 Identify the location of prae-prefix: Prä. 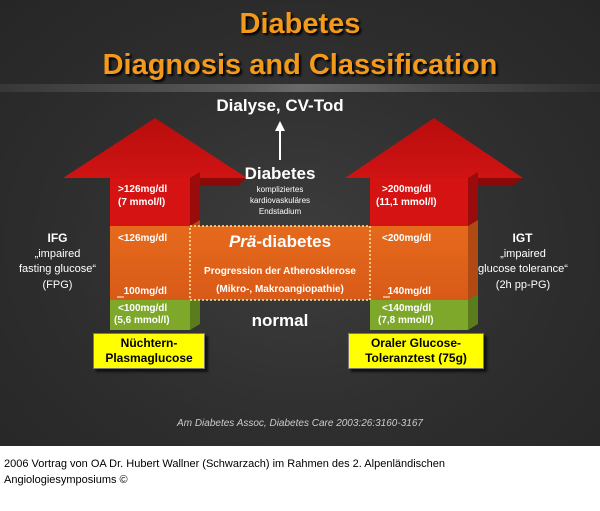
(242, 241).